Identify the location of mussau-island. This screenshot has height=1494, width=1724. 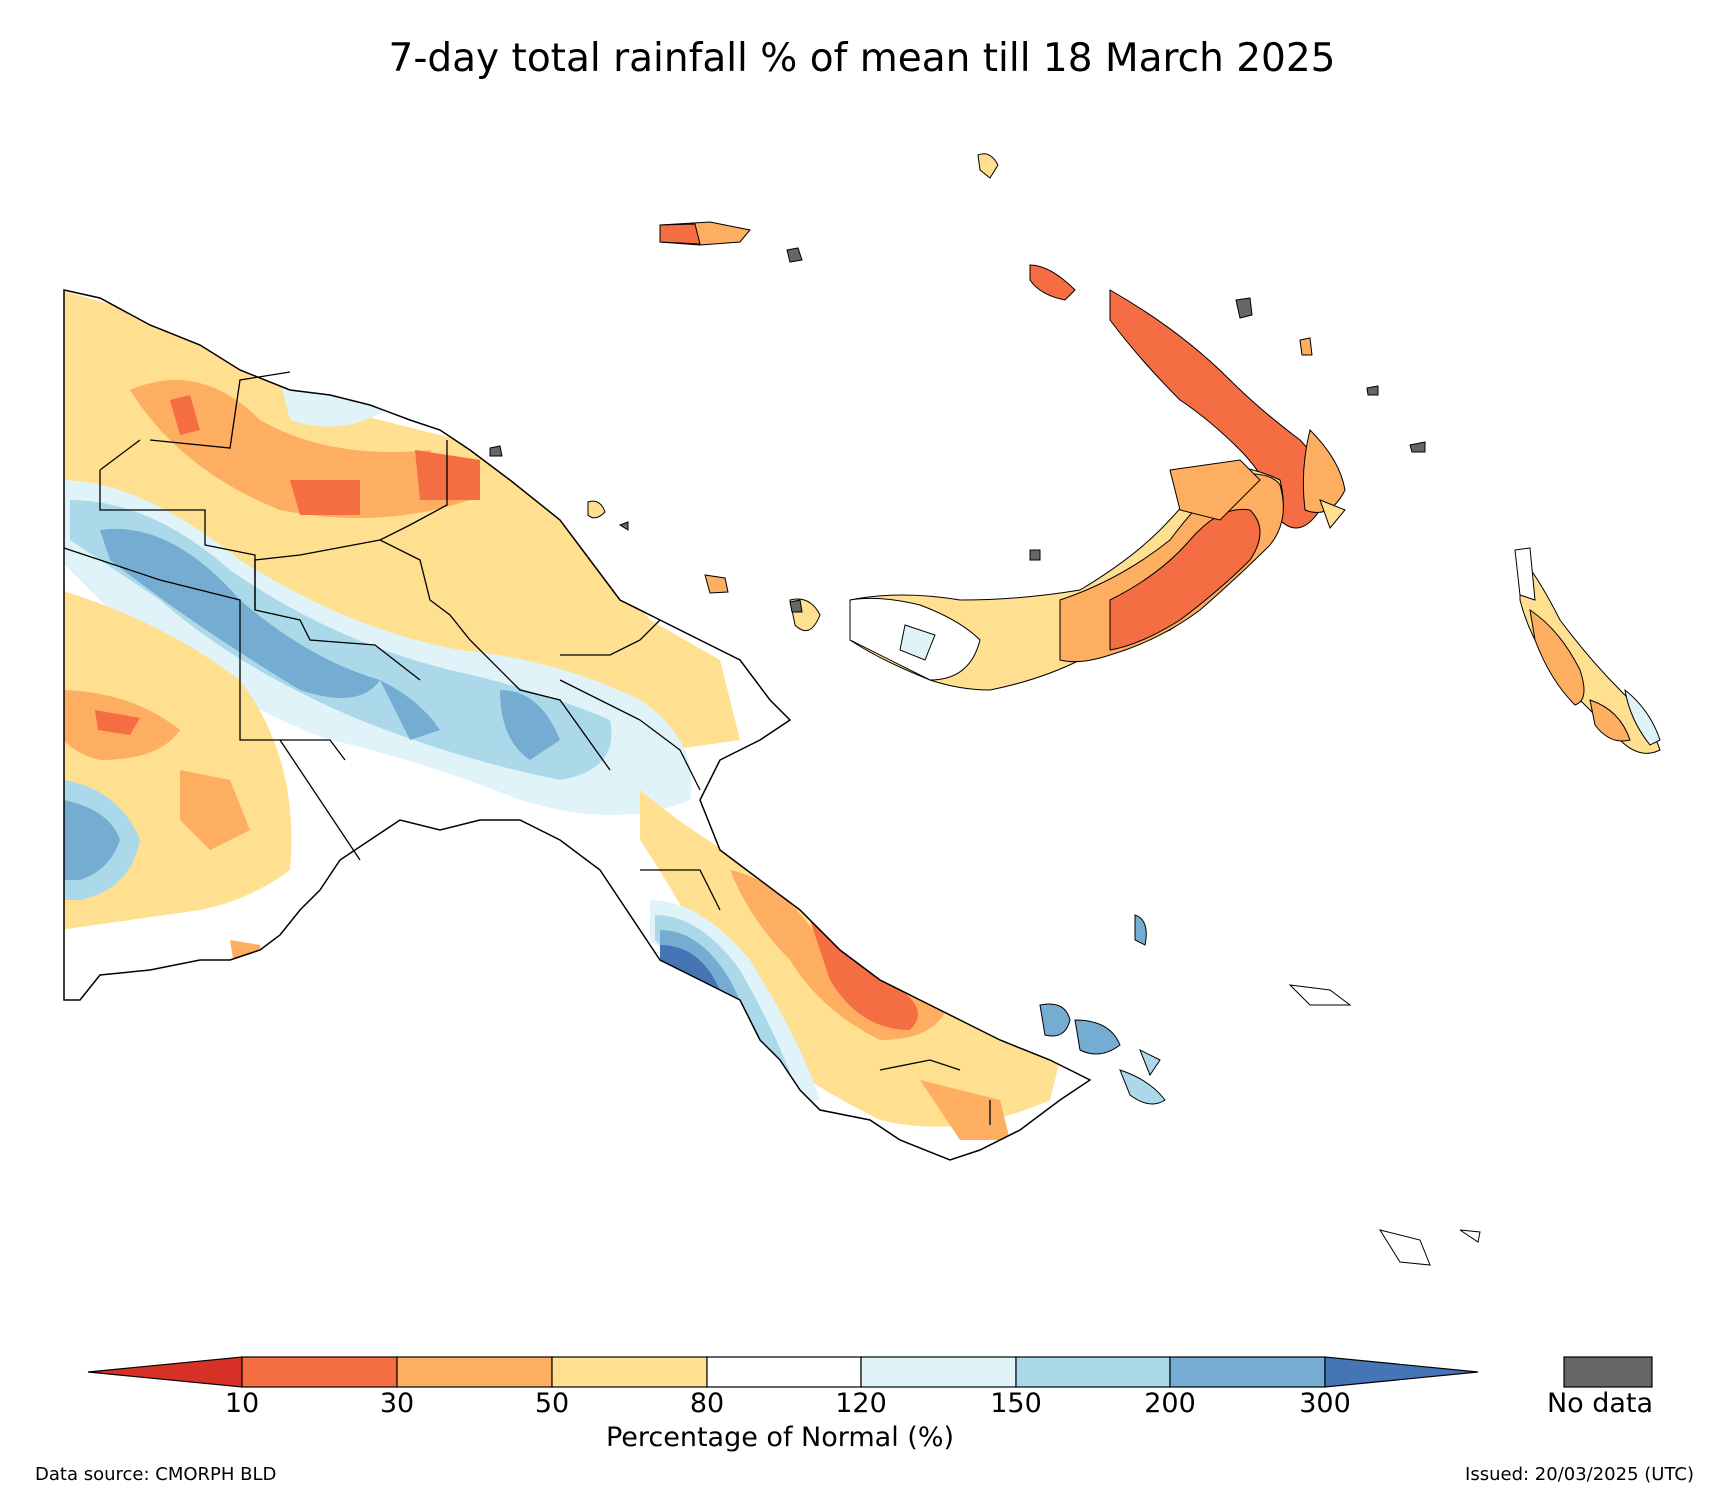
(988, 166).